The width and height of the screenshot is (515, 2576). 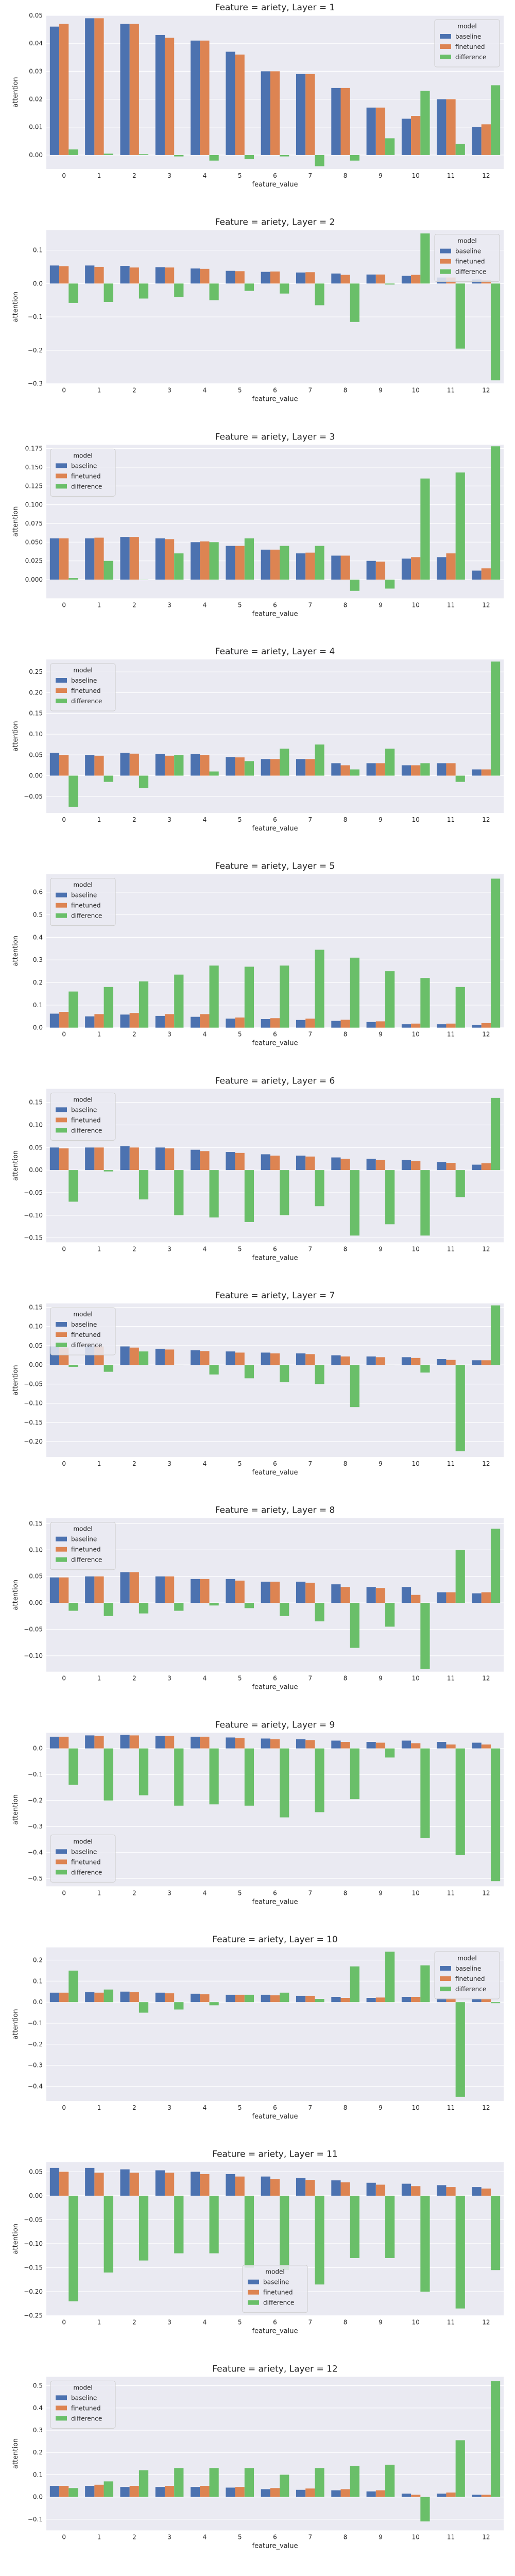 What do you see at coordinates (36, 43) in the screenshot?
I see `y-tick-label: 0.04` at bounding box center [36, 43].